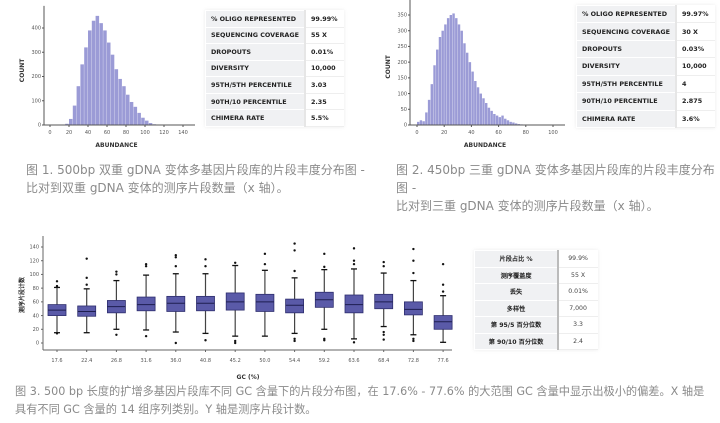 This screenshot has height=423, width=720. I want to click on stat-label: 多样性, so click(516, 308).